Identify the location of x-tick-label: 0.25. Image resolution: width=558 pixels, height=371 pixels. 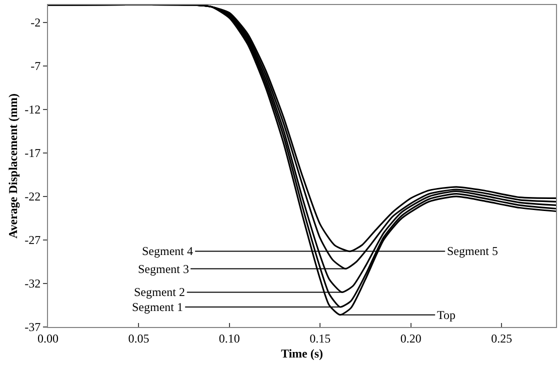
(501, 338).